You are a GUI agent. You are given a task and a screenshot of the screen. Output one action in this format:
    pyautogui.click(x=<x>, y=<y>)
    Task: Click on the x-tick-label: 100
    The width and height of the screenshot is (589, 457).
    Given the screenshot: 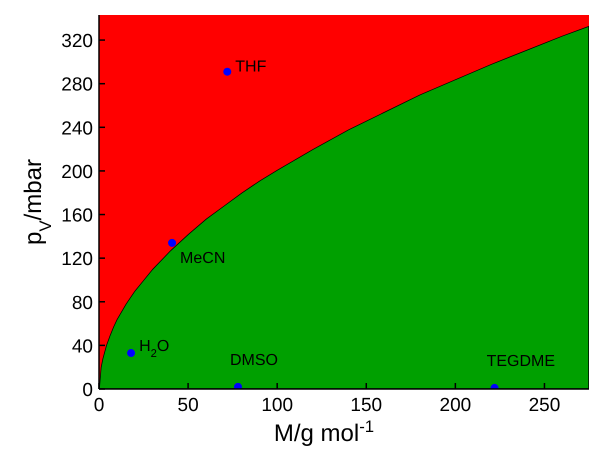 What is the action you would take?
    pyautogui.click(x=277, y=405)
    